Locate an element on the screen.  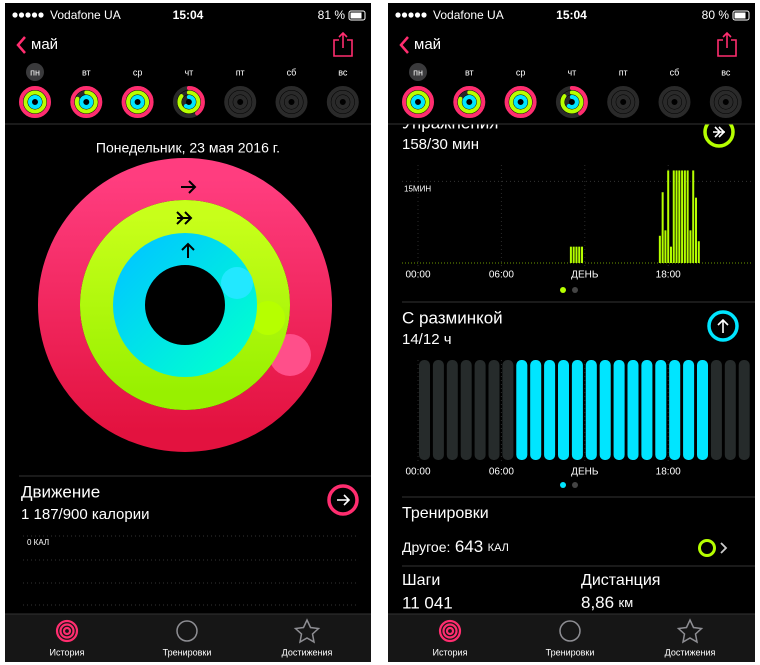
distance-text: км is located at coordinates (626, 602).